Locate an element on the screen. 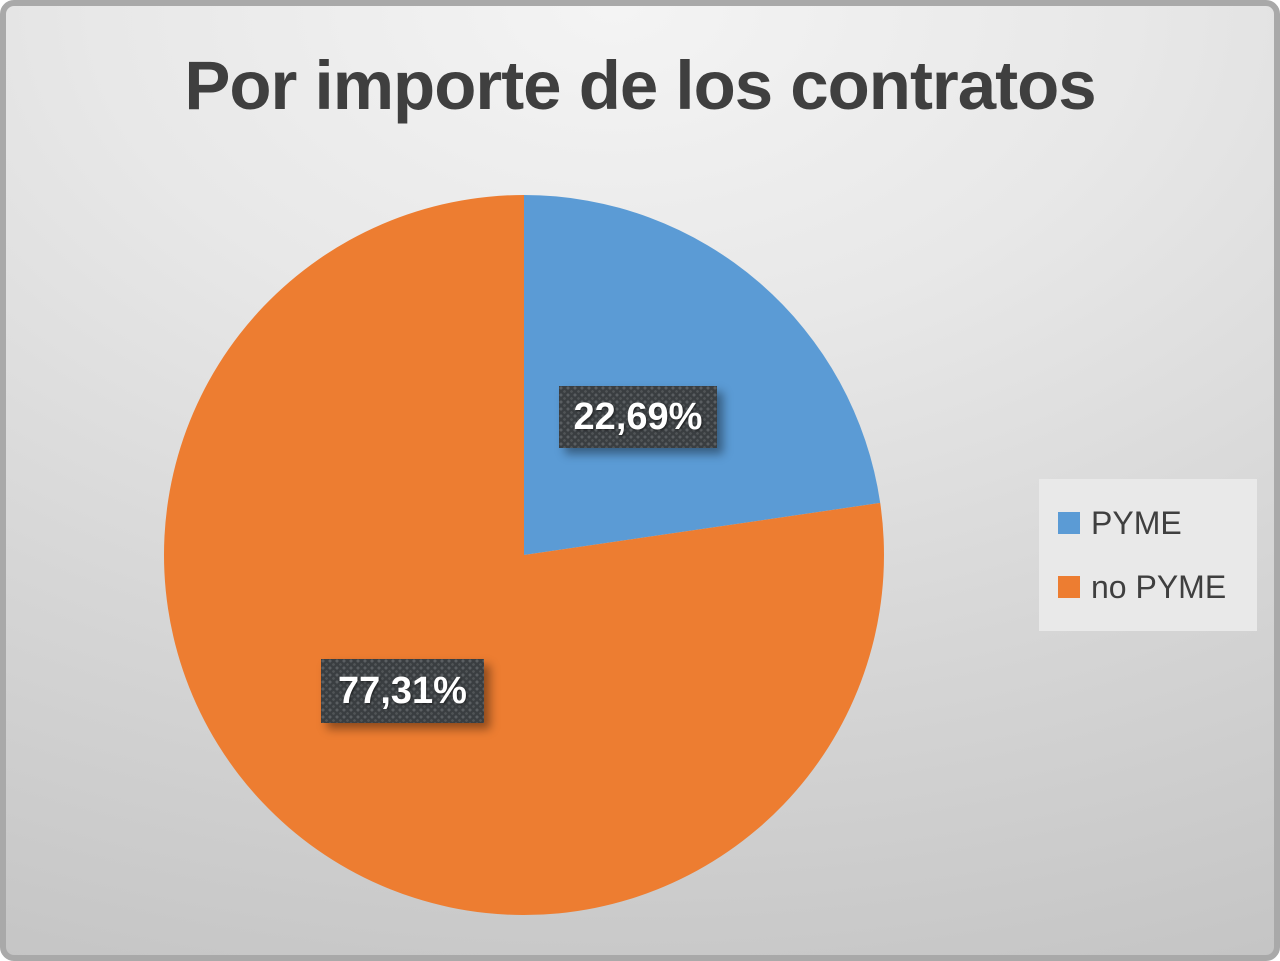 This screenshot has width=1280, height=961. data-label-pyme-text: 22,69% is located at coordinates (638, 416).